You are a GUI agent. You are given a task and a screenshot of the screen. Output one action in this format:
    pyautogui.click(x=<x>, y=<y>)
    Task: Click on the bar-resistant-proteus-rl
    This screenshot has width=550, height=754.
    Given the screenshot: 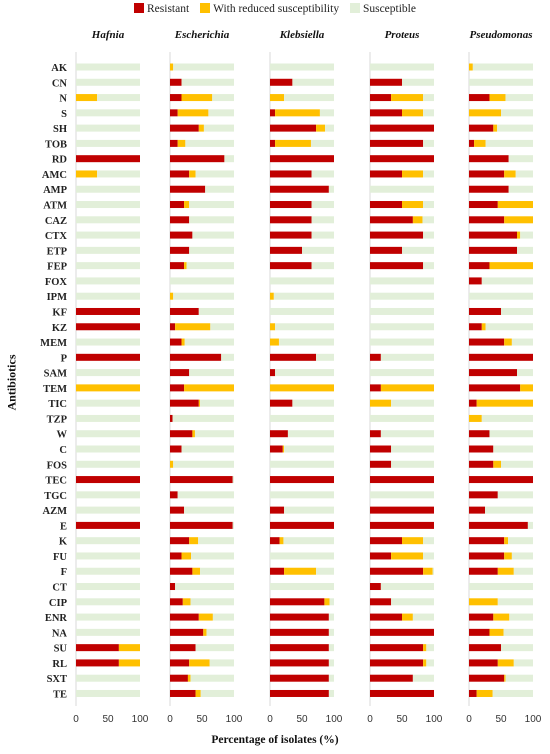 What is the action you would take?
    pyautogui.click(x=397, y=663)
    